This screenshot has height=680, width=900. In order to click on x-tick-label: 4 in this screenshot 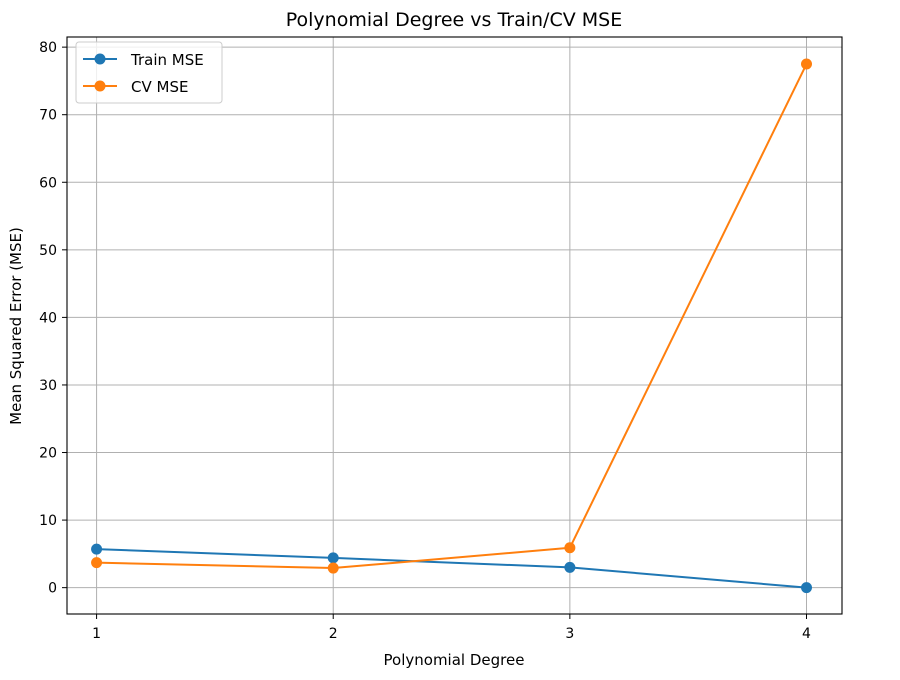, I will do `click(806, 634)`.